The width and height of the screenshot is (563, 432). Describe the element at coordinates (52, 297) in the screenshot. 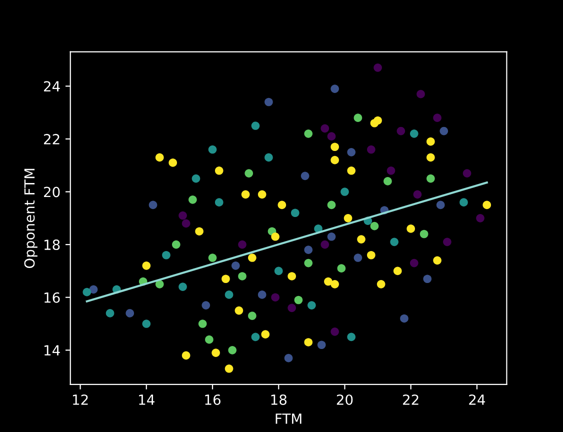

I see `y-tick-label: 16` at that location.